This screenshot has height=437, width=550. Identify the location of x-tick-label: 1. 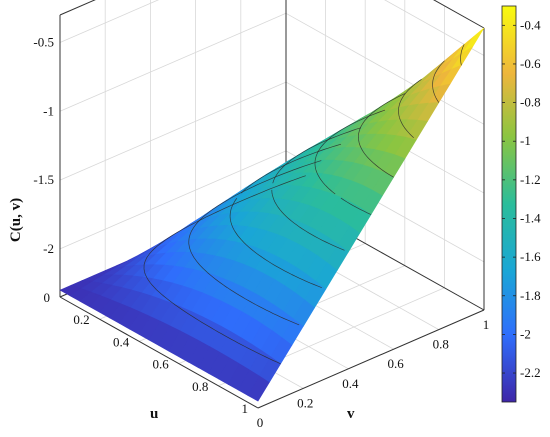
(245, 408).